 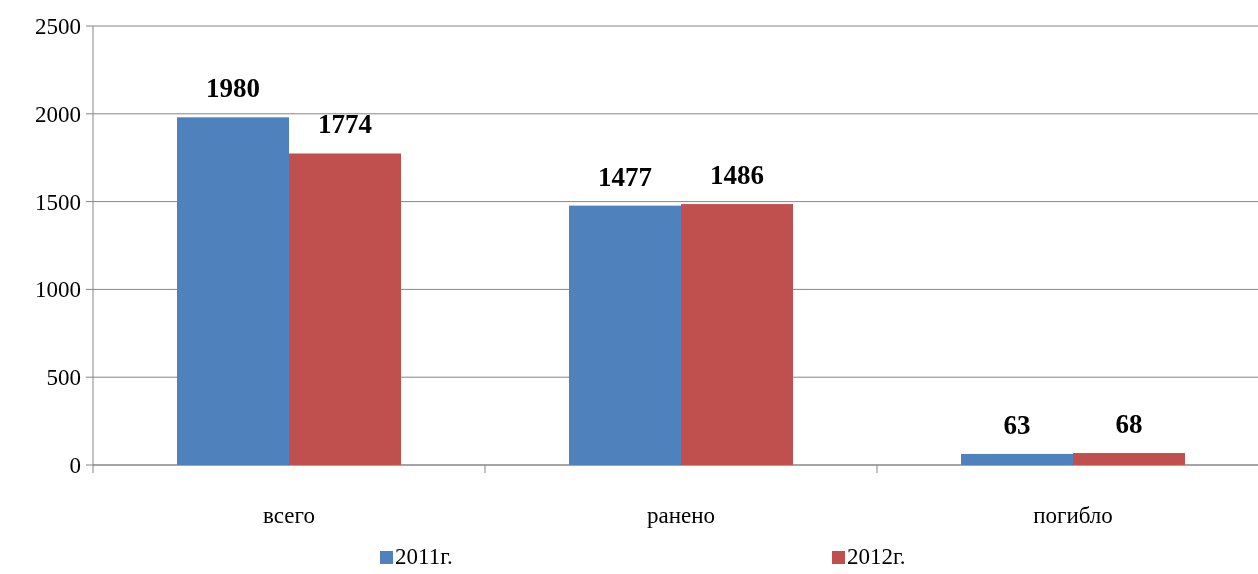 What do you see at coordinates (625, 176) in the screenshot?
I see `data-label: 1477` at bounding box center [625, 176].